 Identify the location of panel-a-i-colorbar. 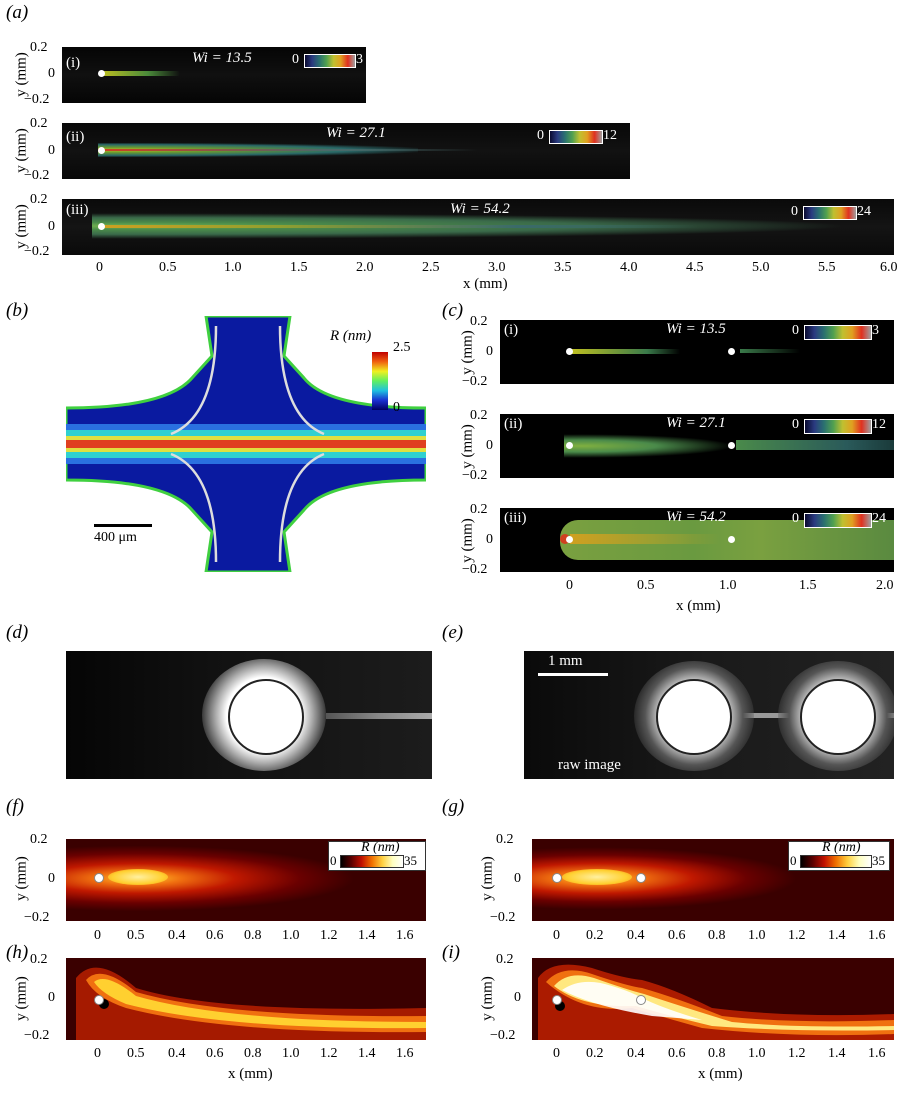
(330, 61).